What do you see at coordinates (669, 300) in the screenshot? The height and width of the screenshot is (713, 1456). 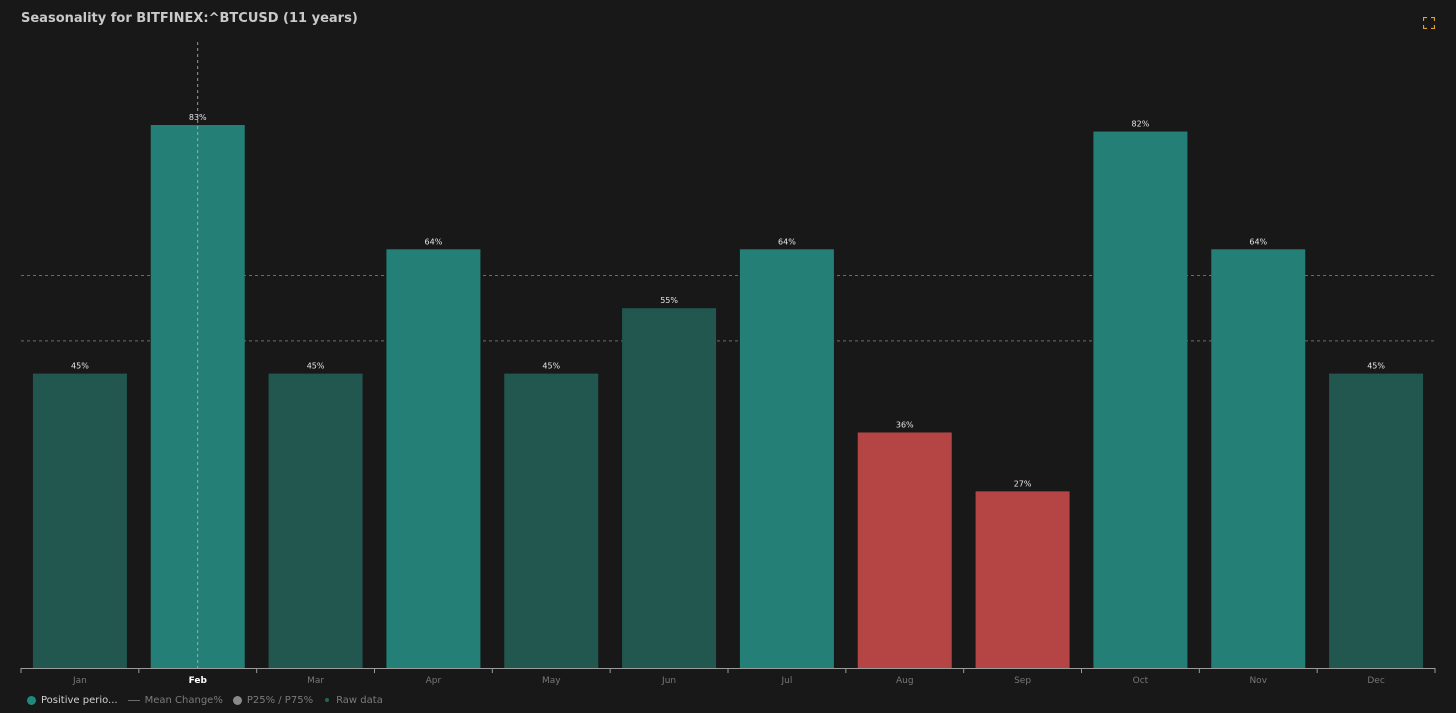 I see `data-label-jun: 55%` at bounding box center [669, 300].